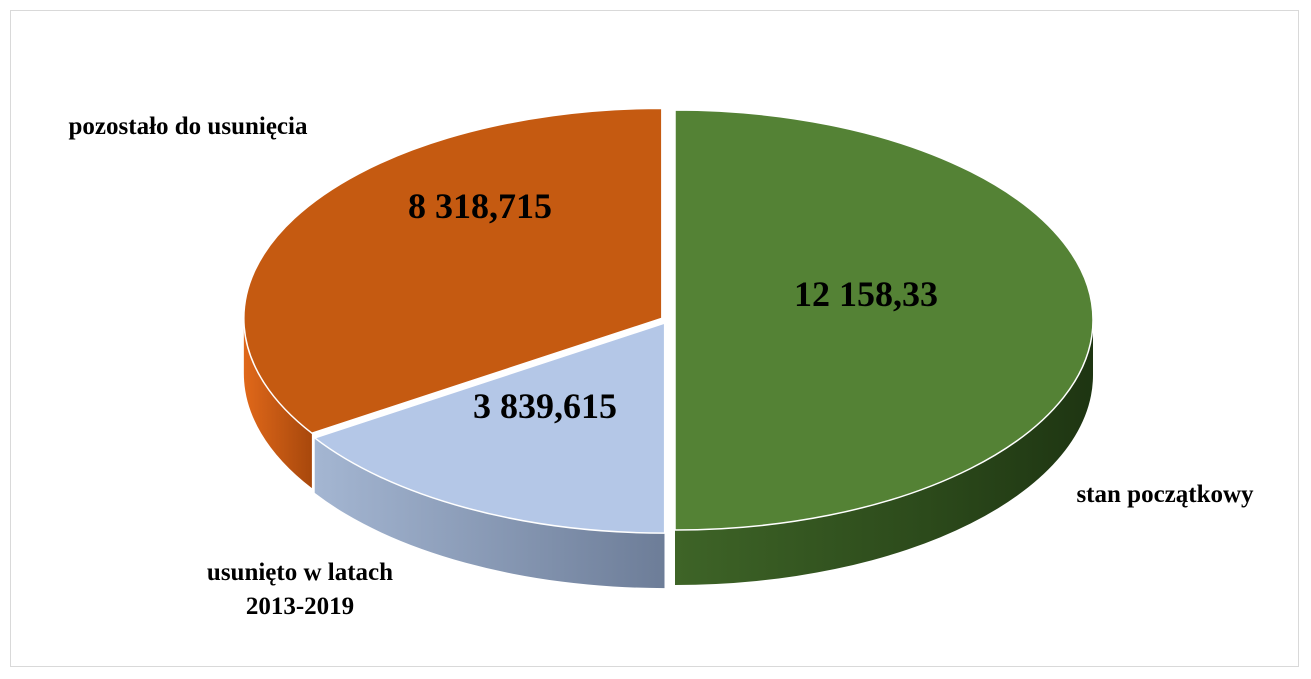 This screenshot has height=679, width=1311. Describe the element at coordinates (884, 452) in the screenshot. I see `slice-stan-poczatkowy-side` at that location.